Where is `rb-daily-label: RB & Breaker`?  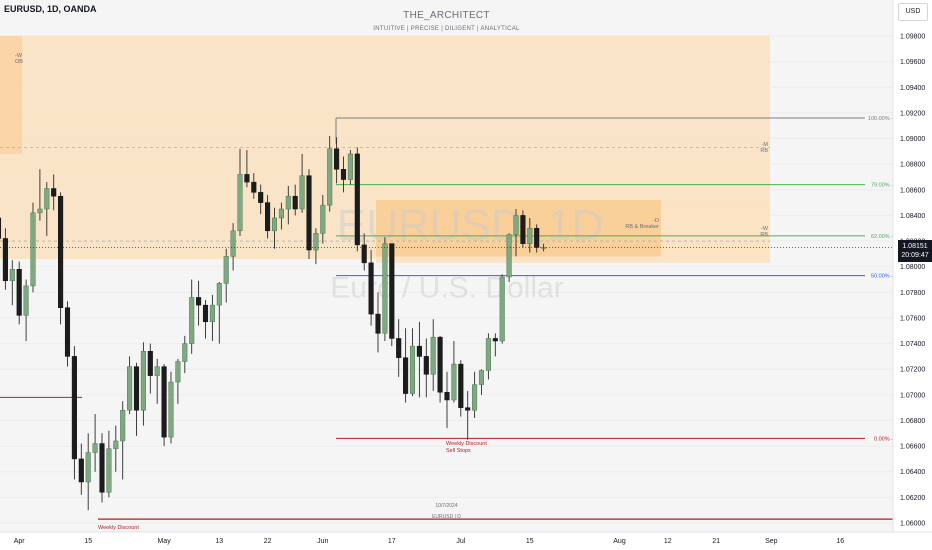
rb-daily-label: RB & Breaker is located at coordinates (642, 227).